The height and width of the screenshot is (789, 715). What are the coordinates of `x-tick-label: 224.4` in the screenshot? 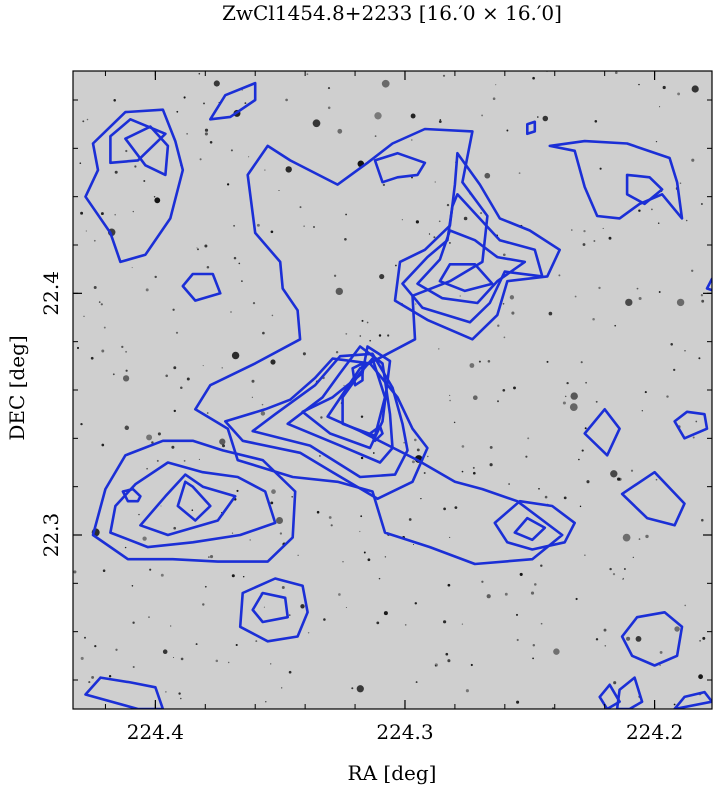 It's located at (155, 732).